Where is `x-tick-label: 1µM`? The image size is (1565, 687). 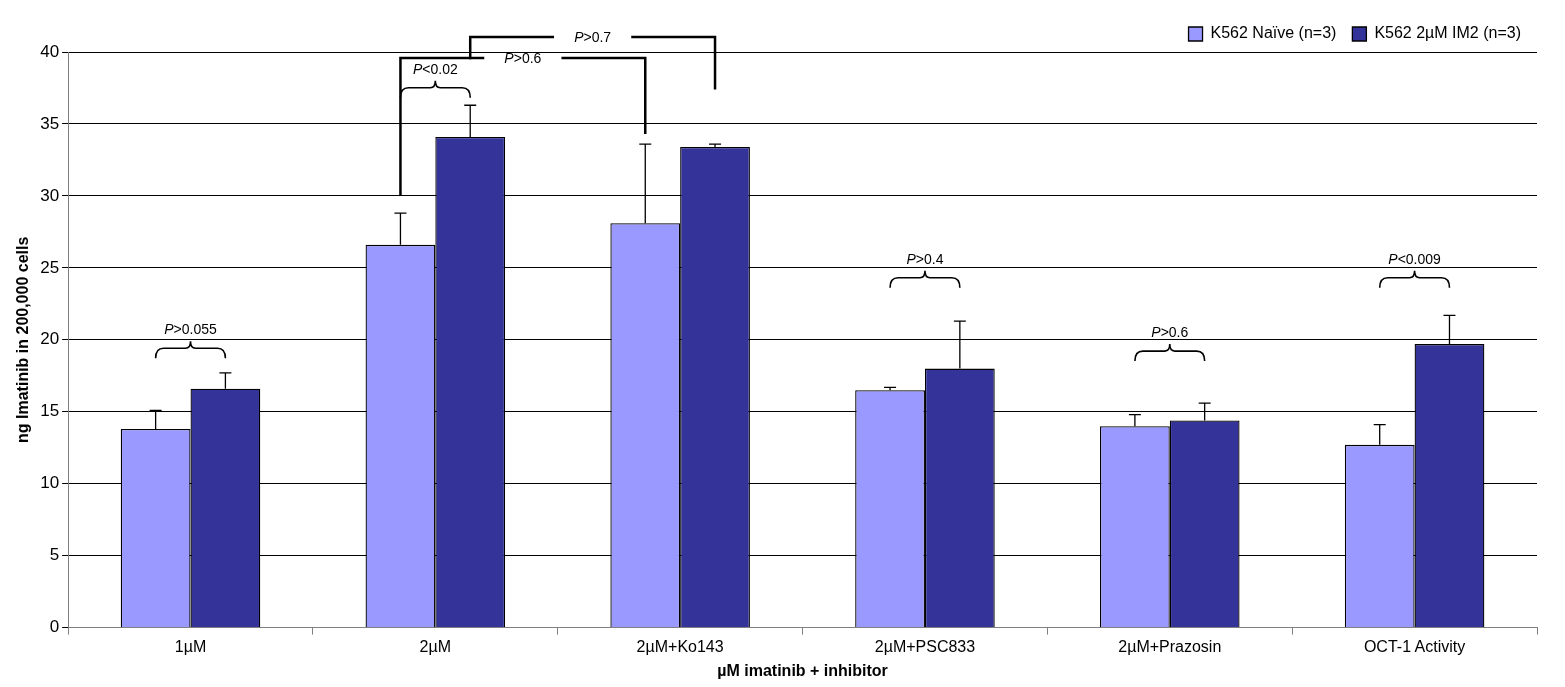 x-tick-label: 1µM is located at coordinates (190, 646).